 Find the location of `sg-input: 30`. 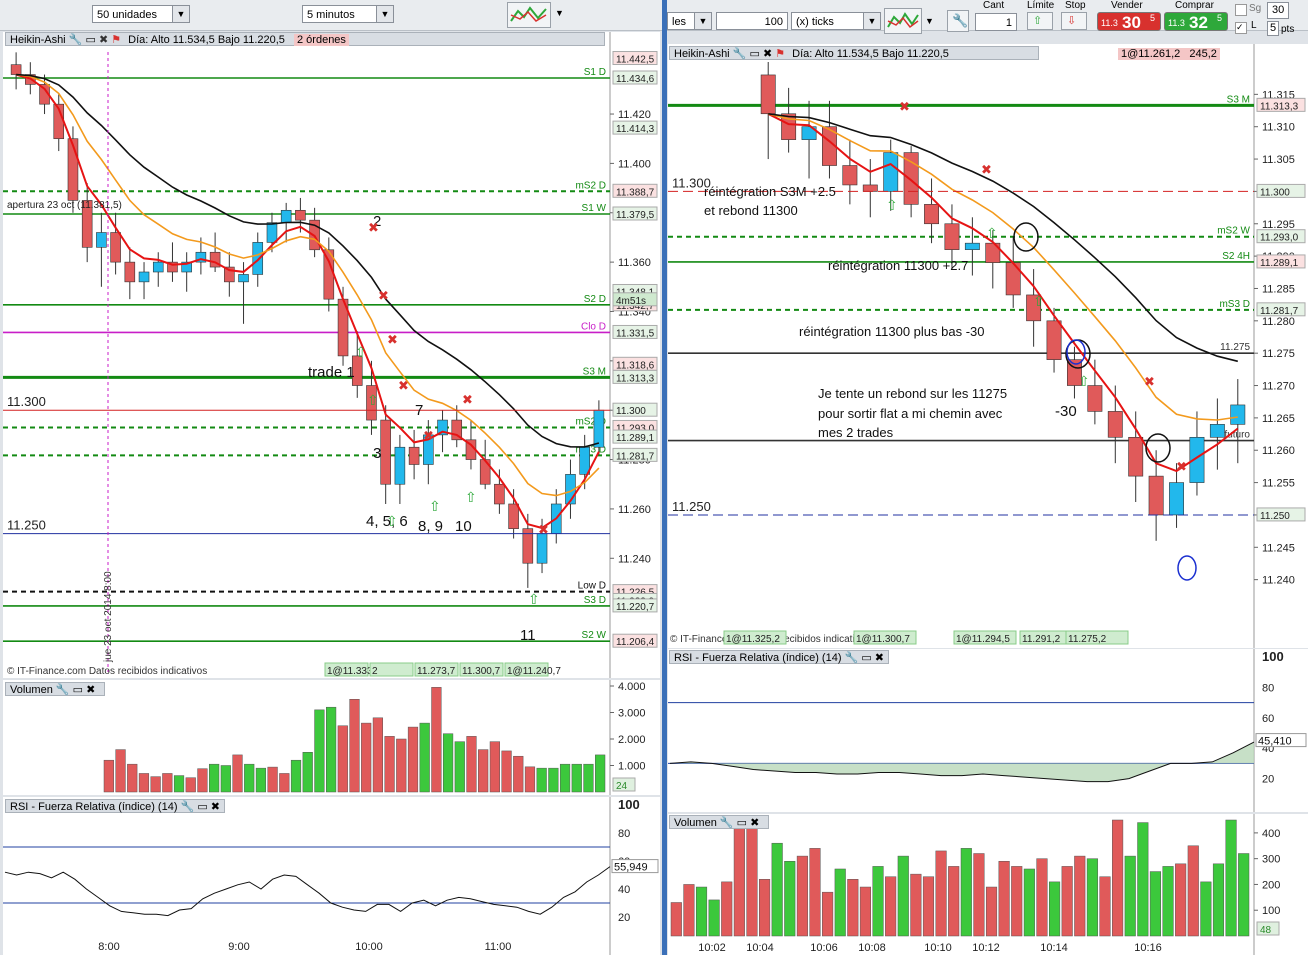

sg-input: 30 is located at coordinates (1278, 10).